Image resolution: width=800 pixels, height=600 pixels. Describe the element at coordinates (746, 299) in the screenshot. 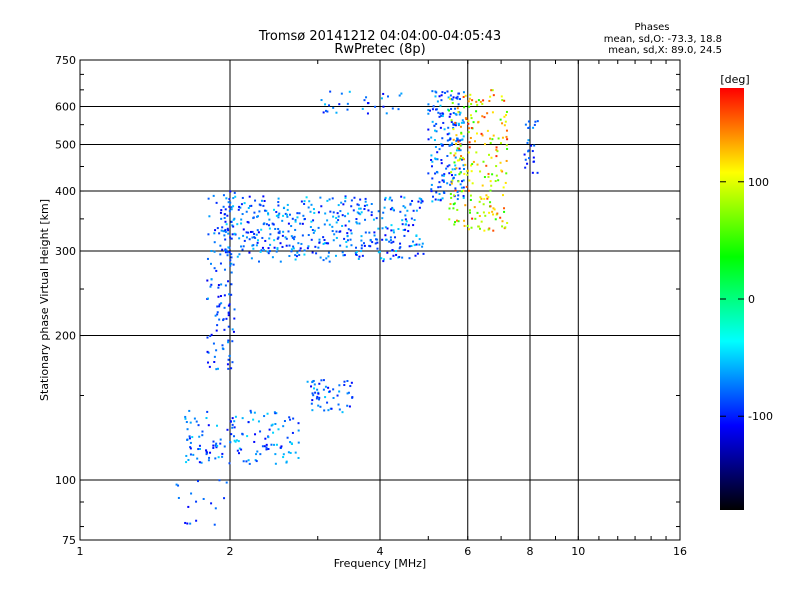

I see `colorbar-ticks: 100 0 -100` at that location.